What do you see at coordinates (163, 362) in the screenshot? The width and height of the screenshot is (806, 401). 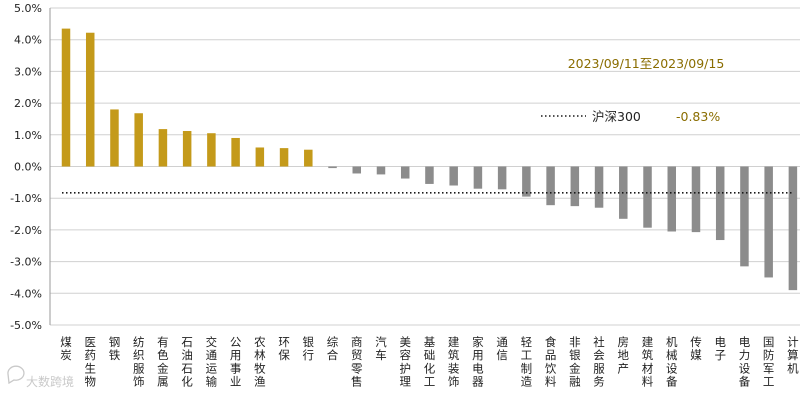 I see `x-tick-label: 有色金属` at bounding box center [163, 362].